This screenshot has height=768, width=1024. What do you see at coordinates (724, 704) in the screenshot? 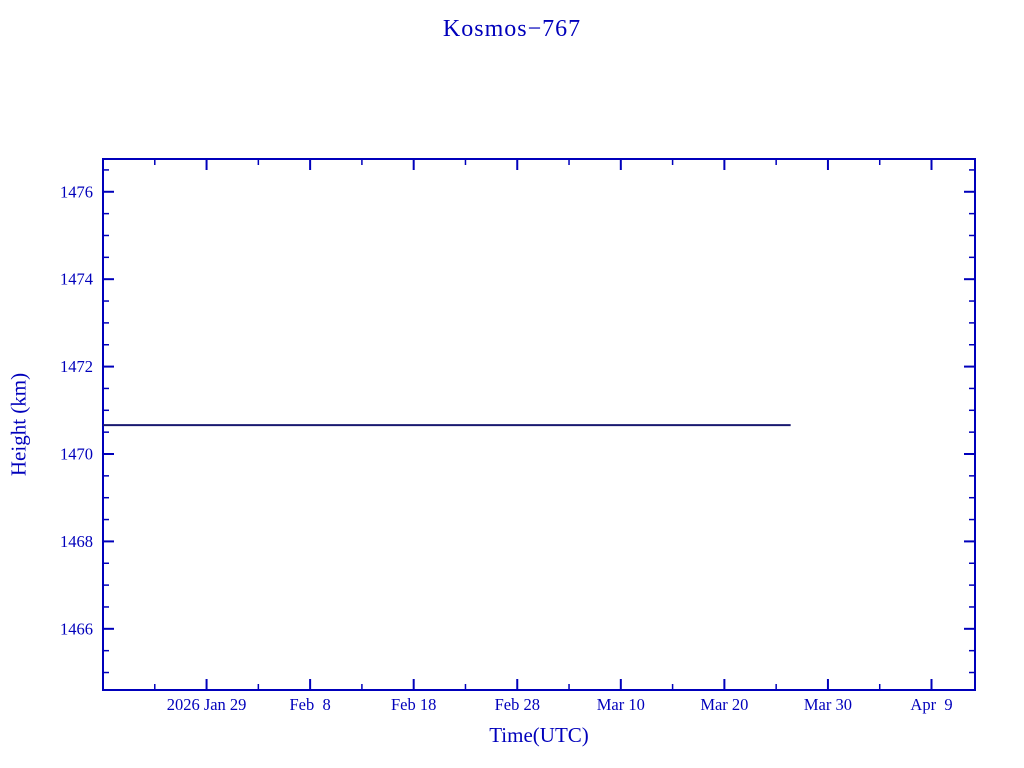
I see `x-tick-label: Mar 20` at bounding box center [724, 704].